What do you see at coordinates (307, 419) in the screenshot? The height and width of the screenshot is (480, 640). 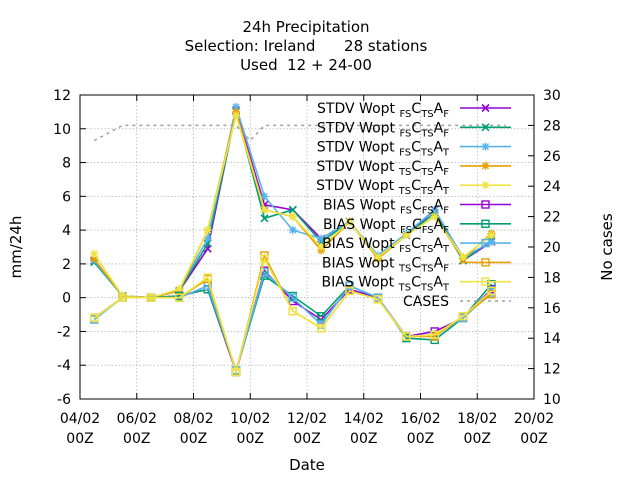 I see `x-tick-label-date: 12/02` at bounding box center [307, 419].